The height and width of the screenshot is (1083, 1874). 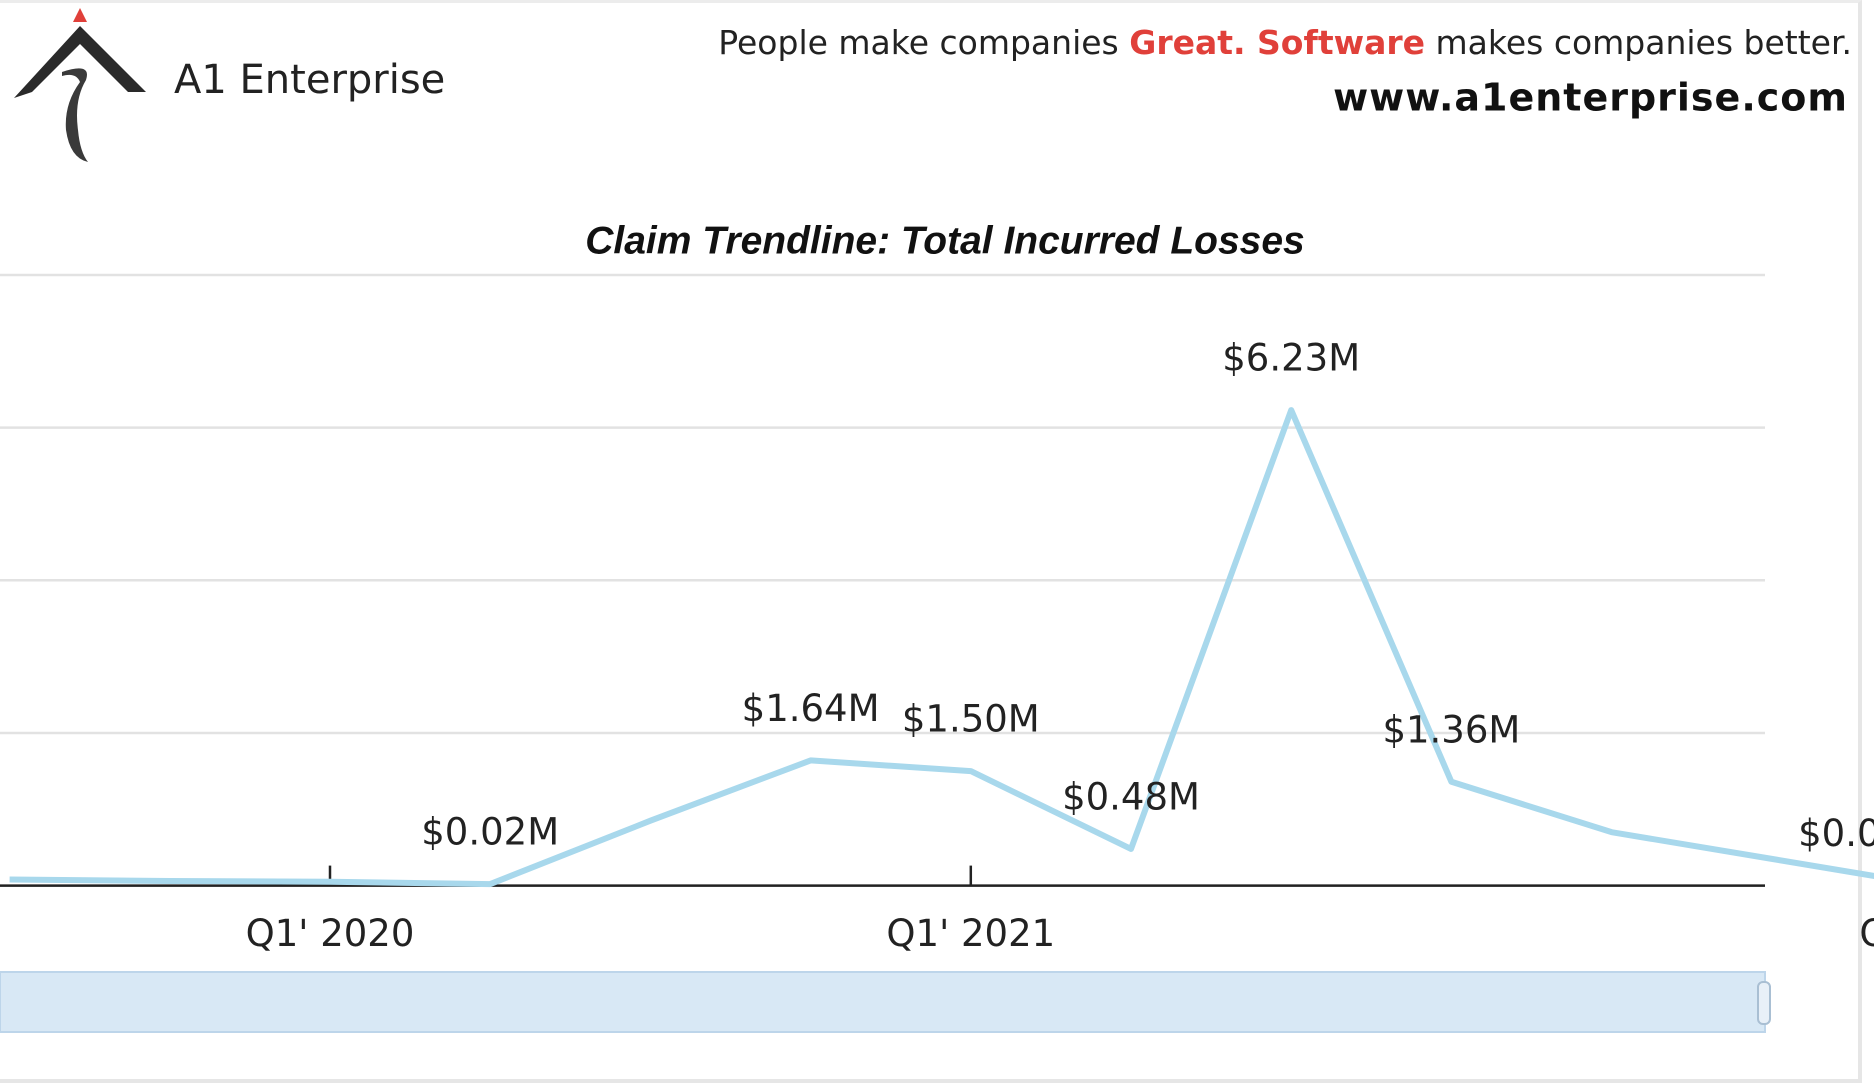 I want to click on logo-mark, so click(x=75, y=115).